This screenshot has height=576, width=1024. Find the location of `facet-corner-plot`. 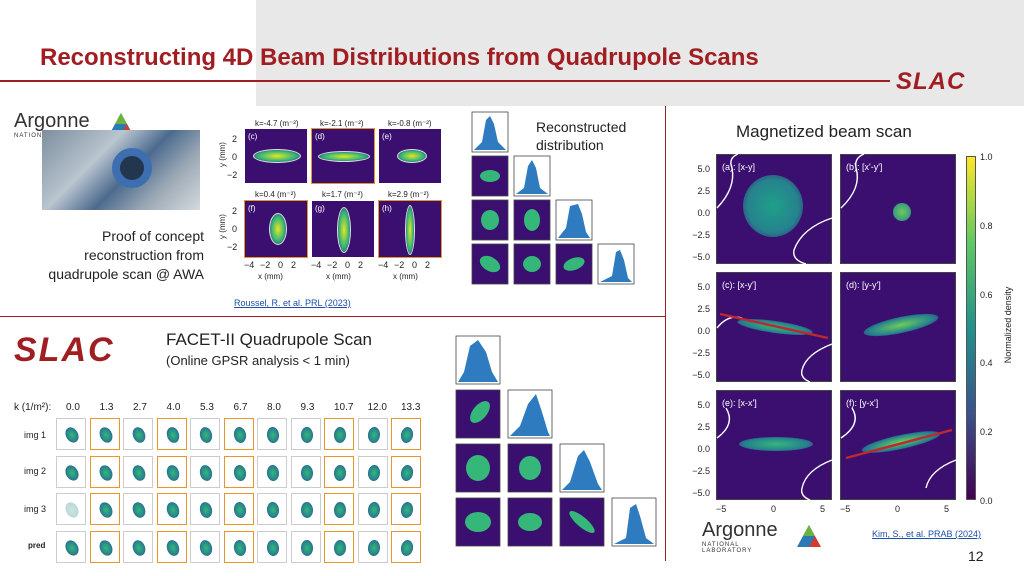

facet-corner-plot is located at coordinates (556, 441).